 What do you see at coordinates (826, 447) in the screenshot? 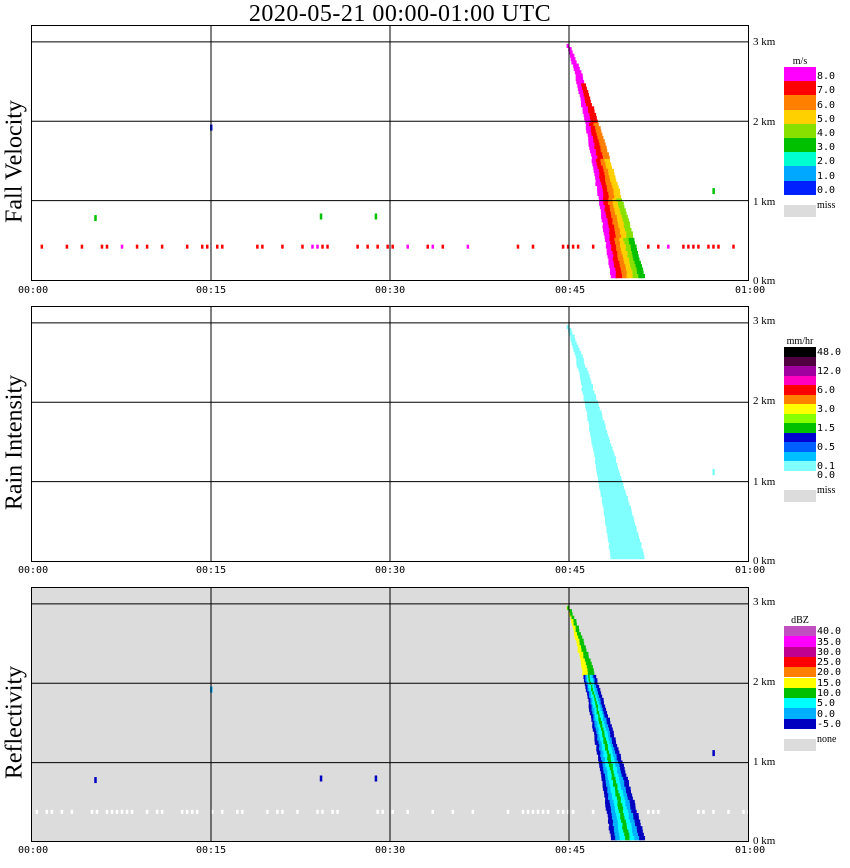
I see `colorbar-label: 0.5` at bounding box center [826, 447].